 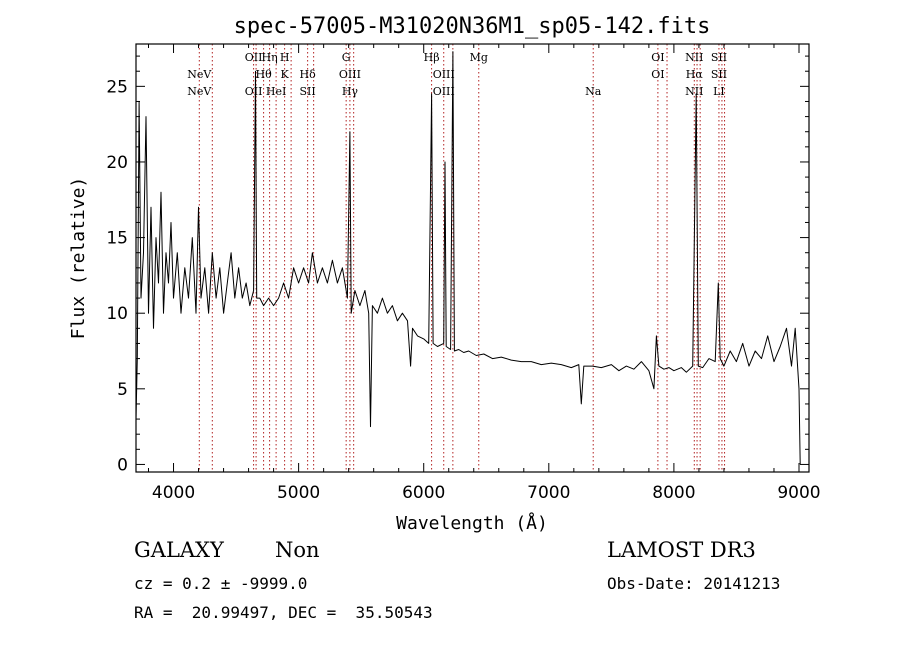 What do you see at coordinates (798, 493) in the screenshot?
I see `x-tick-label: 9000` at bounding box center [798, 493].